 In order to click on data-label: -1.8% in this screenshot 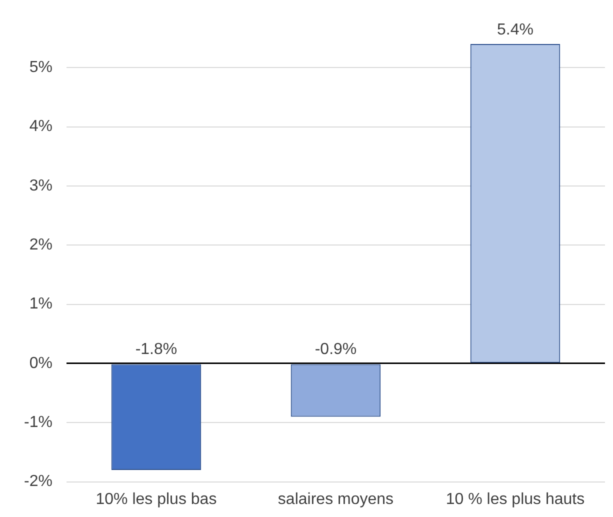, I will do `click(156, 349)`.